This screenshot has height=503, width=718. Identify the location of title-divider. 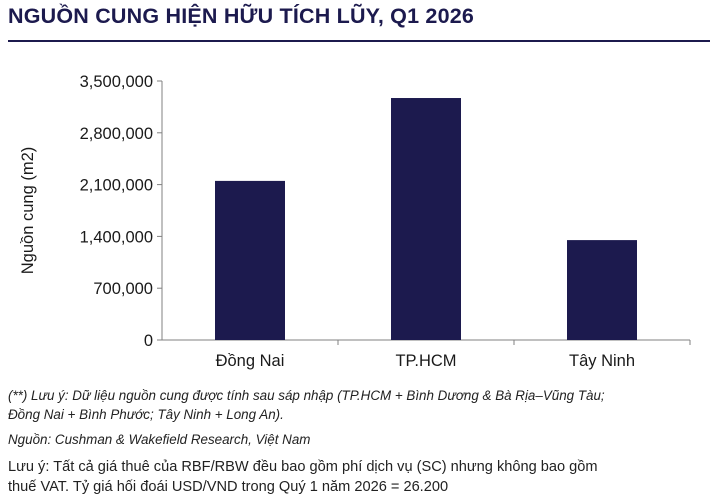
(359, 41).